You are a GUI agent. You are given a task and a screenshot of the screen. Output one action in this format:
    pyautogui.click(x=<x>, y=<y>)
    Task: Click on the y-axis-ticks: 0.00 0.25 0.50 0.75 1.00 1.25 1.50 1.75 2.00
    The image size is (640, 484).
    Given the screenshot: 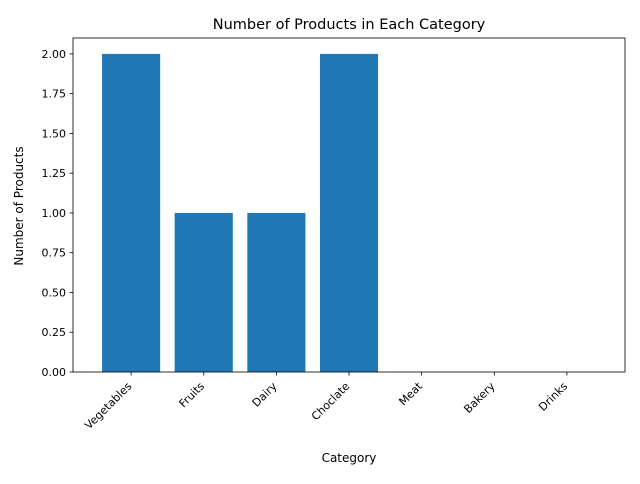 What is the action you would take?
    pyautogui.click(x=57, y=213)
    